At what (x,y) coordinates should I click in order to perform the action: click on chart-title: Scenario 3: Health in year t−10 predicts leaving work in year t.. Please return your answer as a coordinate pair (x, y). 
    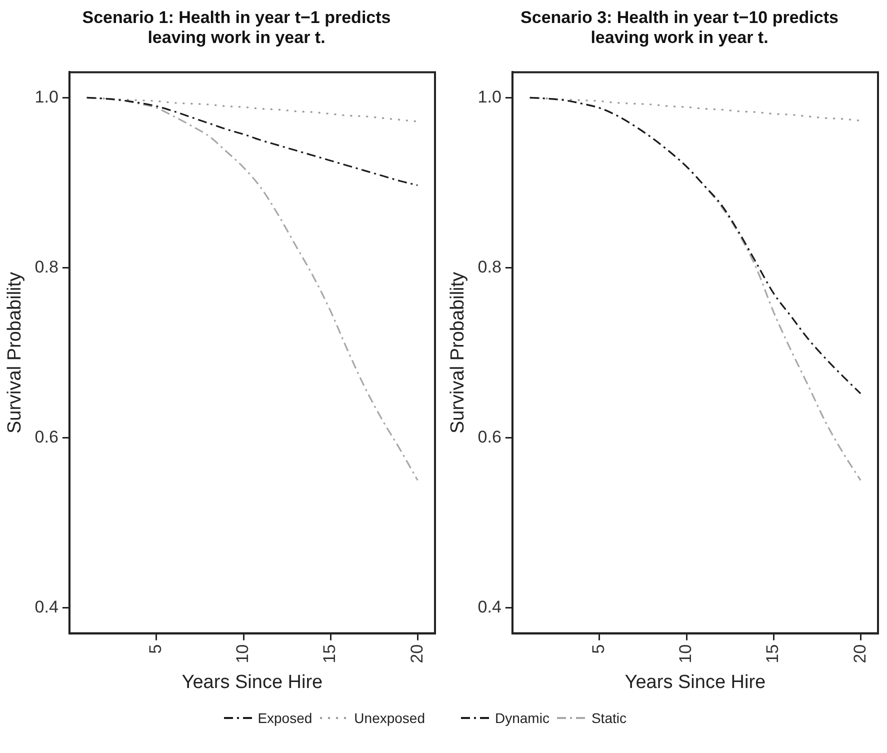
    Looking at the image, I should click on (680, 28).